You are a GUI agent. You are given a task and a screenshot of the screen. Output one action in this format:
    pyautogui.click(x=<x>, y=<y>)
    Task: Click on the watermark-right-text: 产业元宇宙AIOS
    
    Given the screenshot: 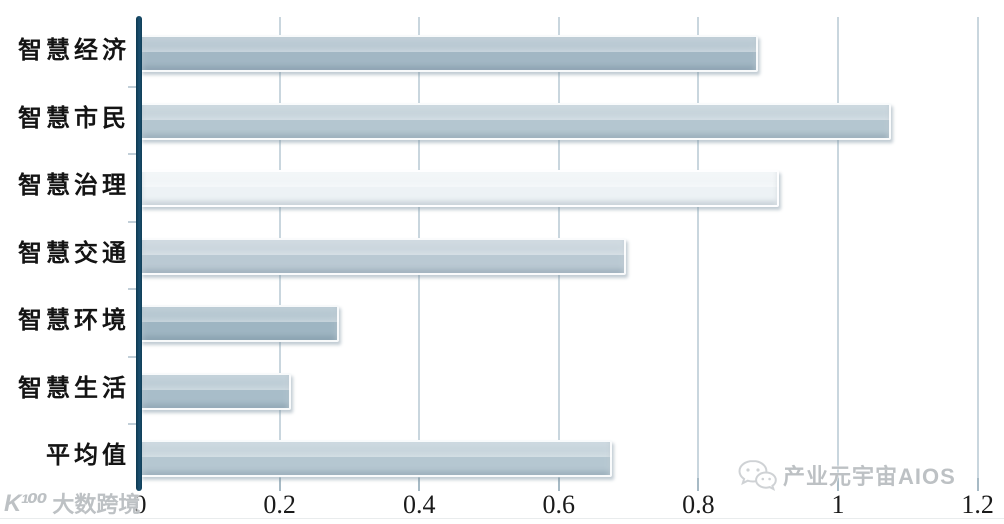 What is the action you would take?
    pyautogui.click(x=869, y=476)
    